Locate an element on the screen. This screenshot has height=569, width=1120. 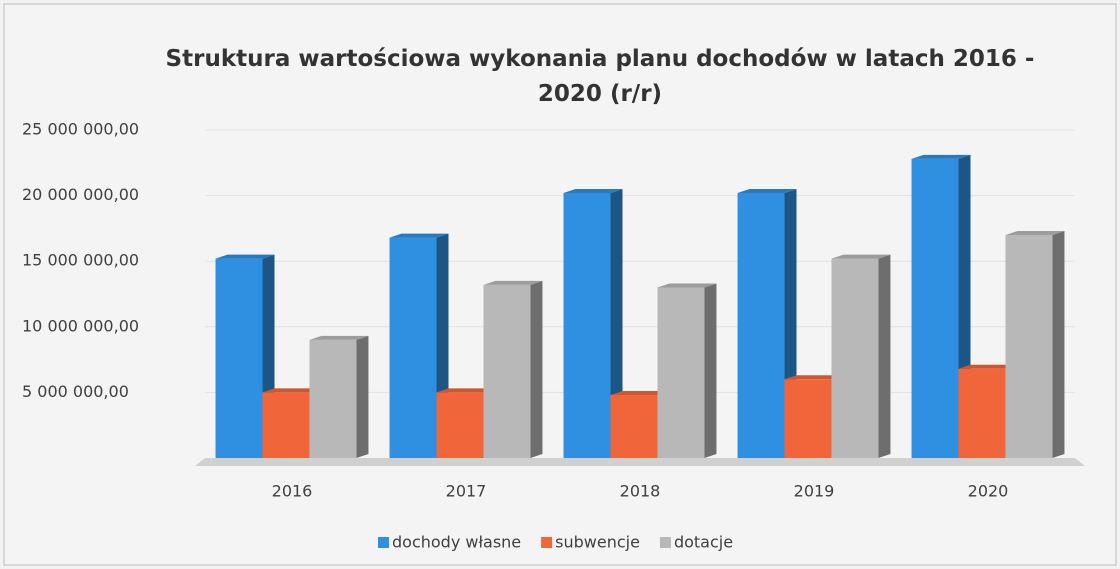
y-tick-label: 10 000 000,00 is located at coordinates (80, 325).